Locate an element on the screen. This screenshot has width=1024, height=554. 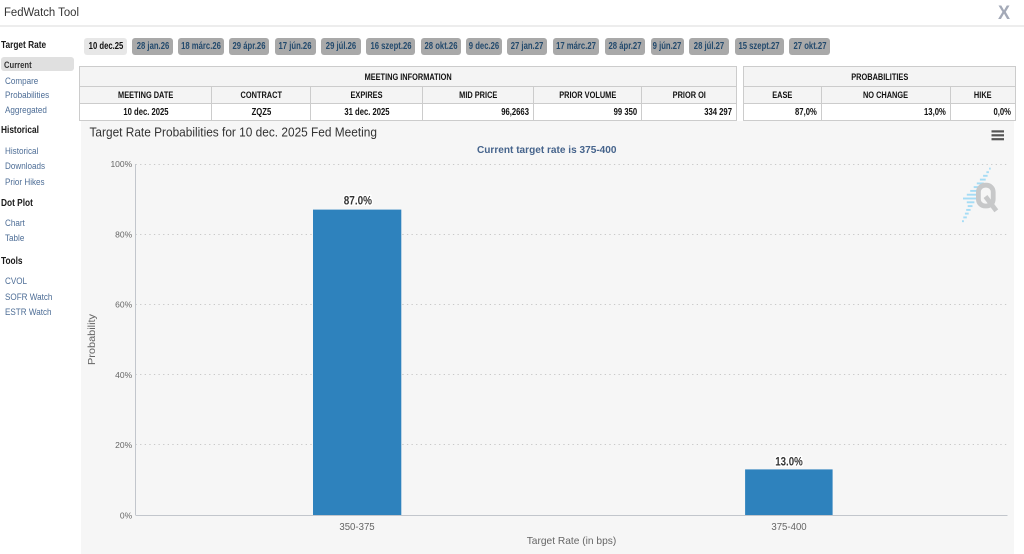
svg-text: 80% is located at coordinates (123, 234).